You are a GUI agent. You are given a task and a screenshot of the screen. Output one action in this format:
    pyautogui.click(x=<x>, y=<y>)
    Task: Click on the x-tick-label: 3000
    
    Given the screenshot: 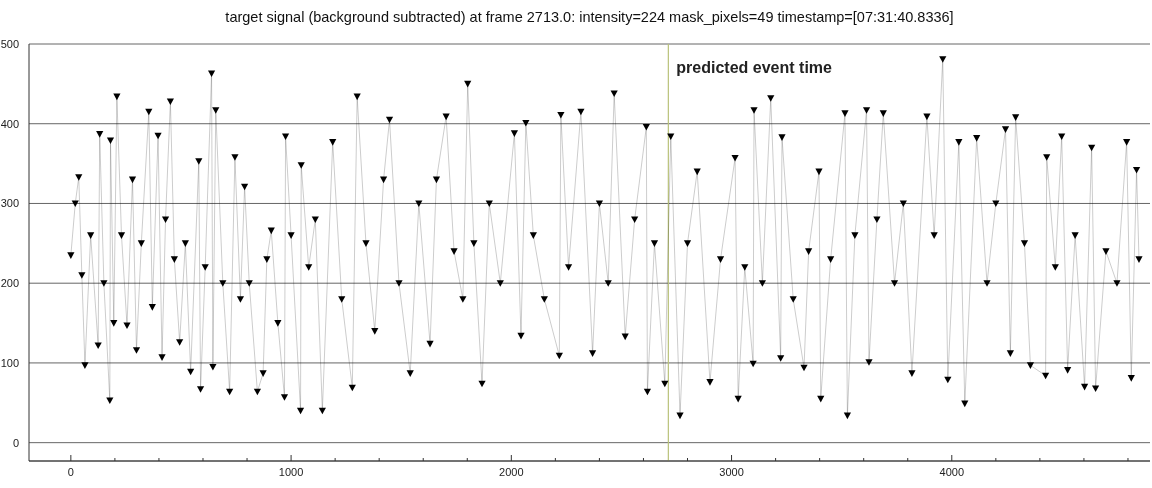 What is the action you would take?
    pyautogui.click(x=731, y=472)
    